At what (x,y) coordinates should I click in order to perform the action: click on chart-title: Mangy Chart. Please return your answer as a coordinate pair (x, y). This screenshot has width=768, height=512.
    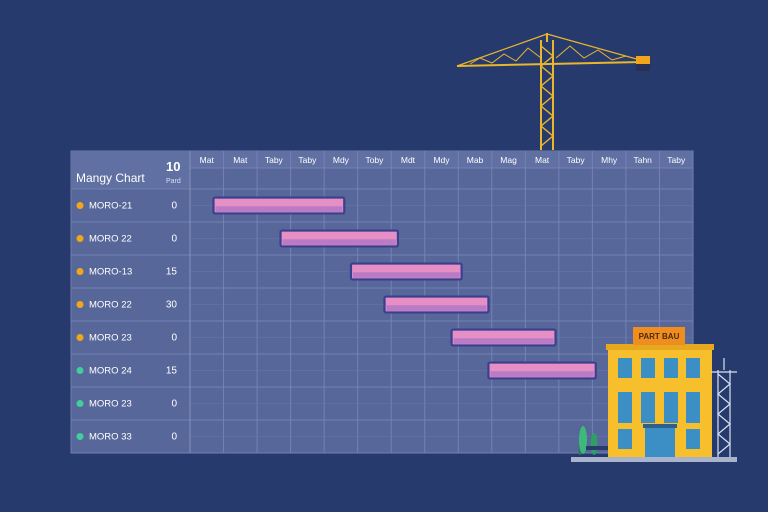
    Looking at the image, I should click on (110, 178).